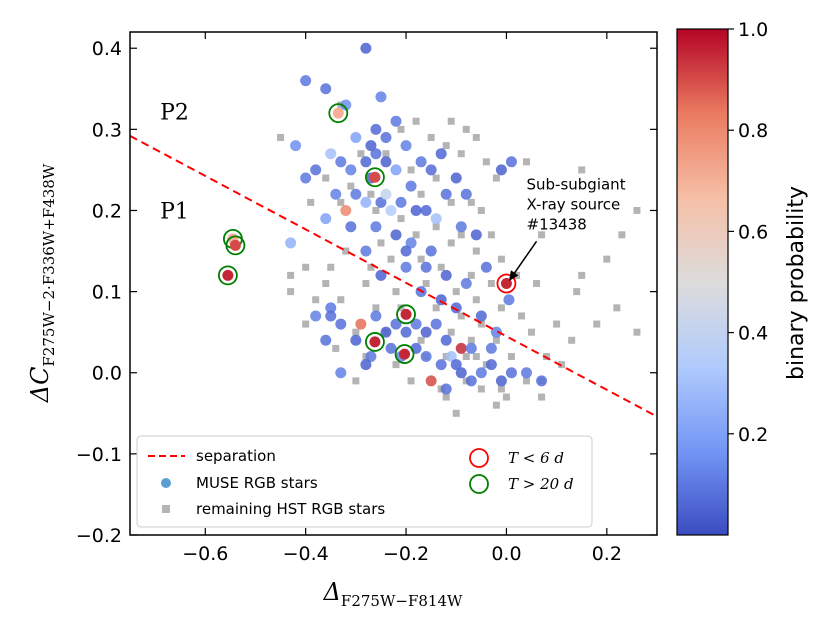 This screenshot has height=623, width=830. Describe the element at coordinates (753, 131) in the screenshot. I see `colorbar-tick-label: 0.8` at that location.